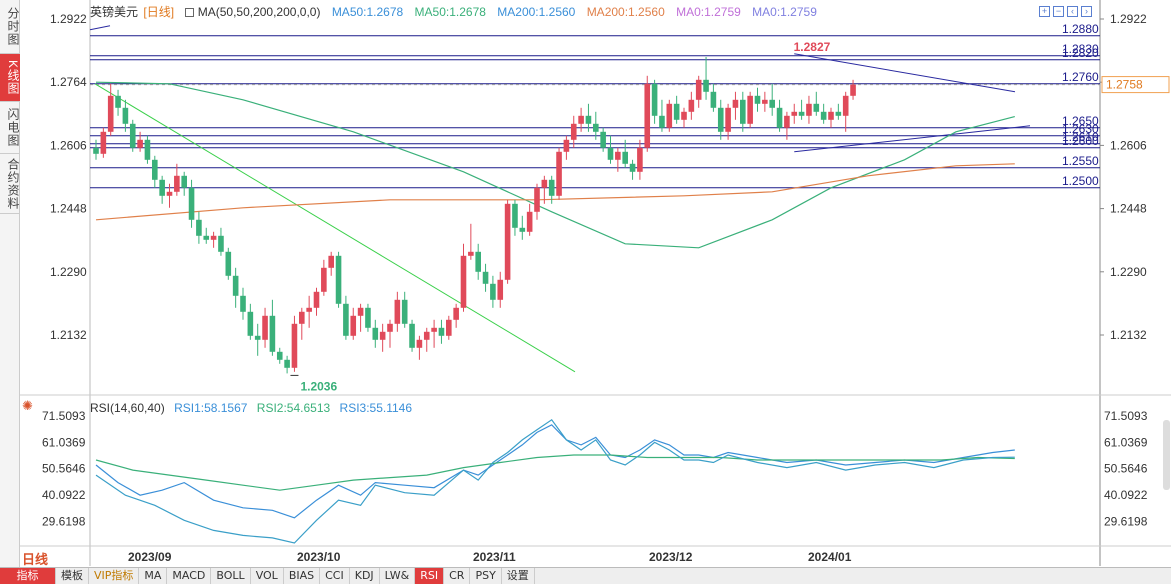 Image resolution: width=1171 pixels, height=584 pixels. Describe the element at coordinates (100, 28) in the screenshot. I see `trend-stub` at that location.